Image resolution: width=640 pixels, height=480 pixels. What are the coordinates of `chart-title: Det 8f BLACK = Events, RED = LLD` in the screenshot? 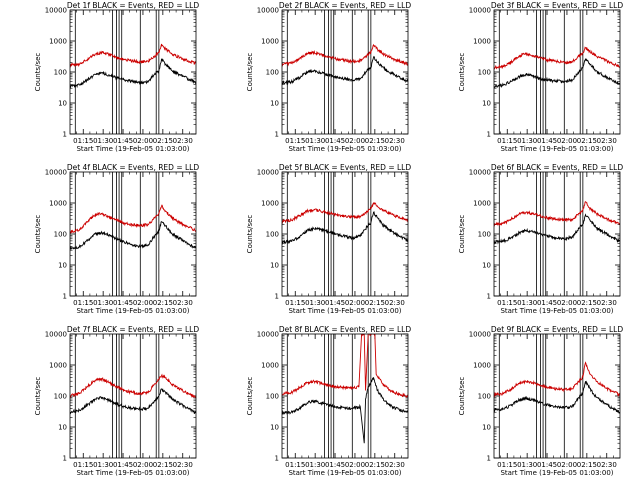 It's located at (345, 329).